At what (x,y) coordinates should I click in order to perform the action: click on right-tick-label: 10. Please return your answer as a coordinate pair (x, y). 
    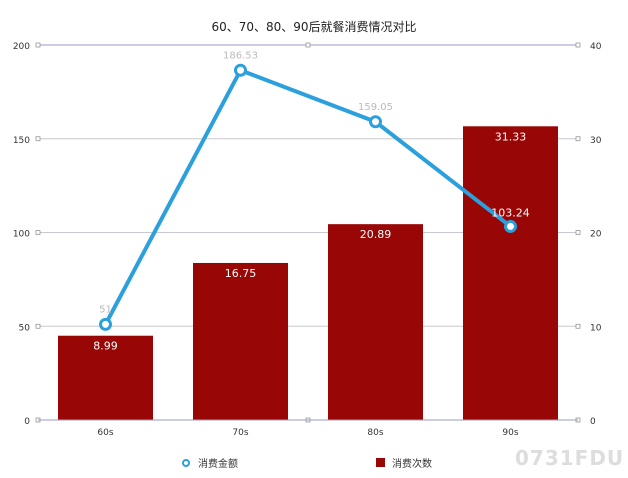
    Looking at the image, I should click on (596, 328).